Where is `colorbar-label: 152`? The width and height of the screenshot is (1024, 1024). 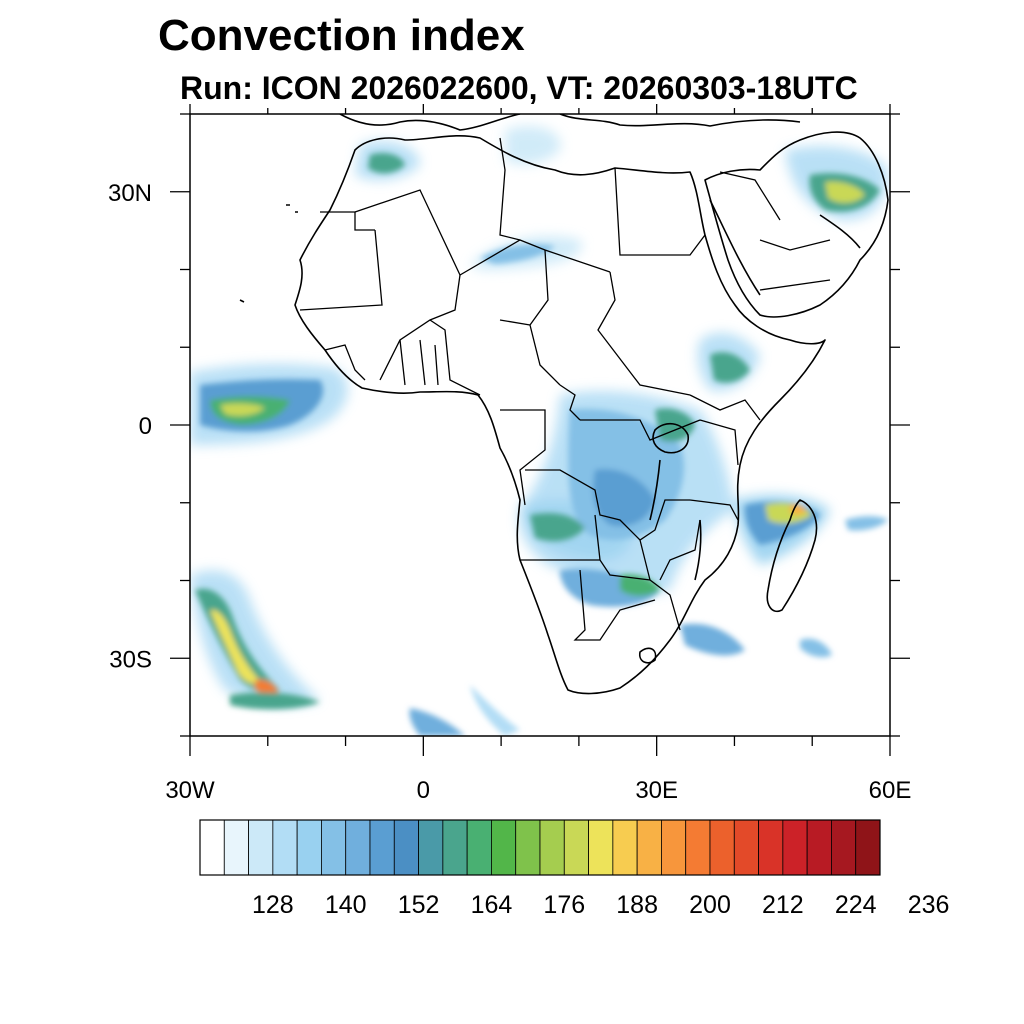 colorbar-label: 152 is located at coordinates (419, 905).